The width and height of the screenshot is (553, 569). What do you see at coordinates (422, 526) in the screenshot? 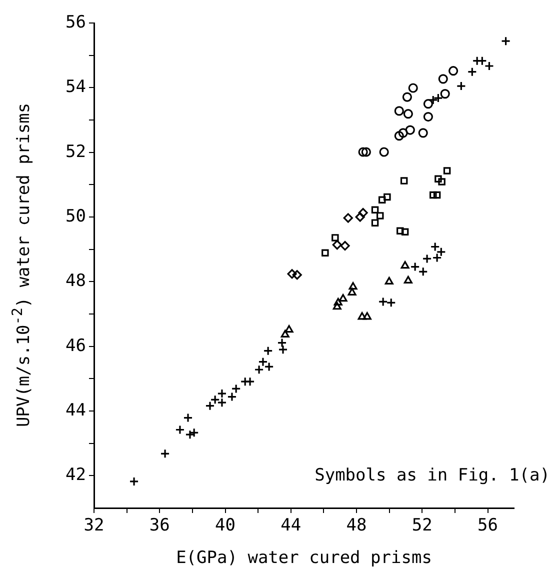
I see `x-tick-label: 52` at bounding box center [422, 526].